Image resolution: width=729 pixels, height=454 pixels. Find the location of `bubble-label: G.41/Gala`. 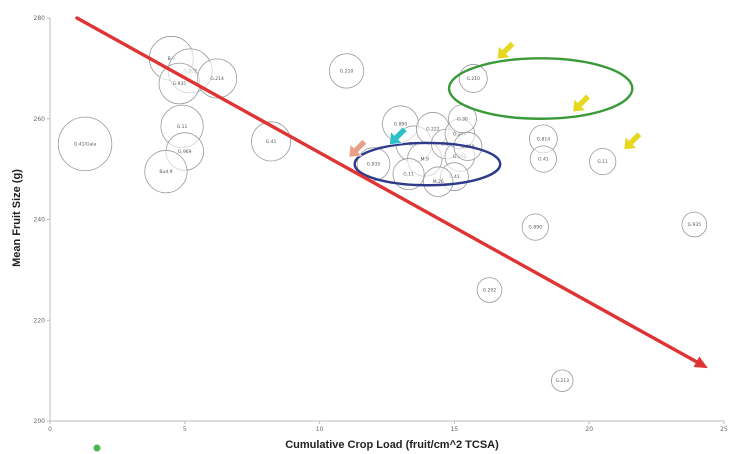

bubble-label: G.41/Gala is located at coordinates (85, 144).